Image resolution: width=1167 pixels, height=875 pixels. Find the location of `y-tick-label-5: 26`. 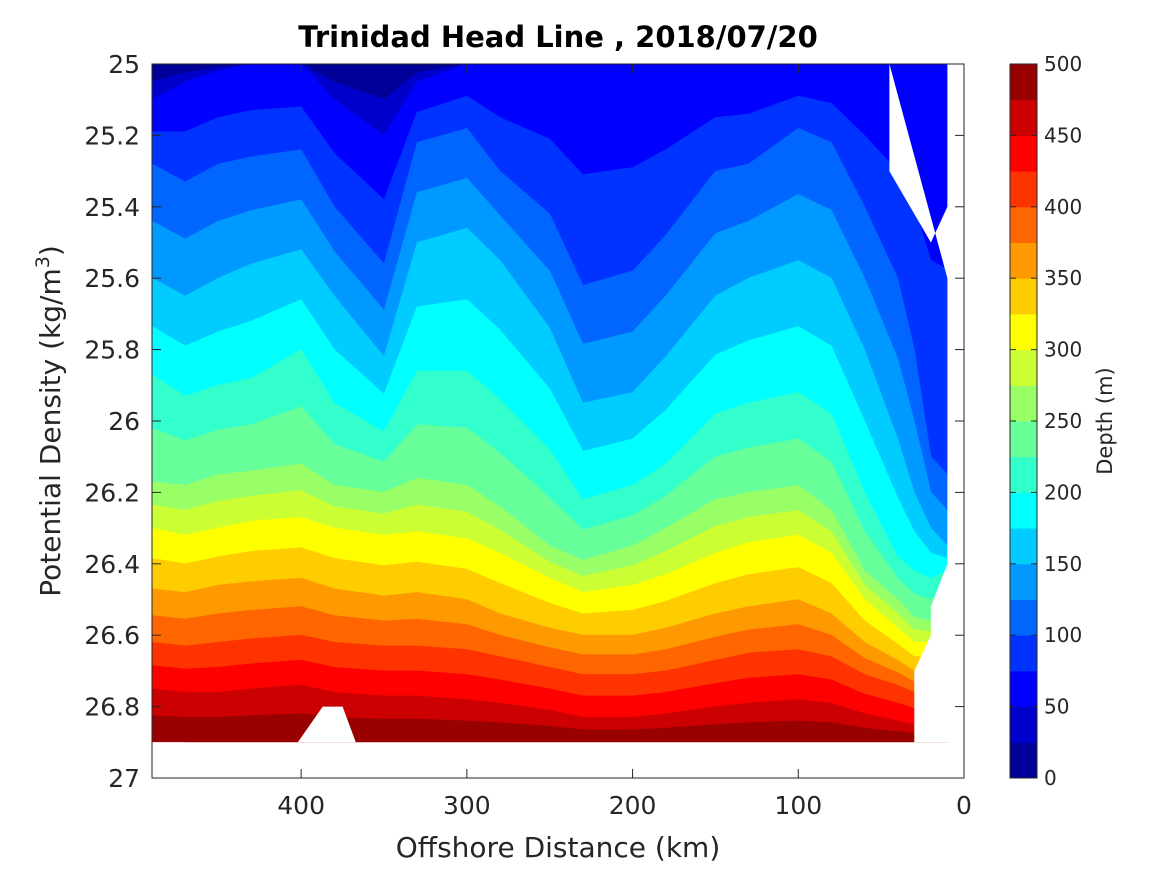

y-tick-label-5: 26 is located at coordinates (124, 421).